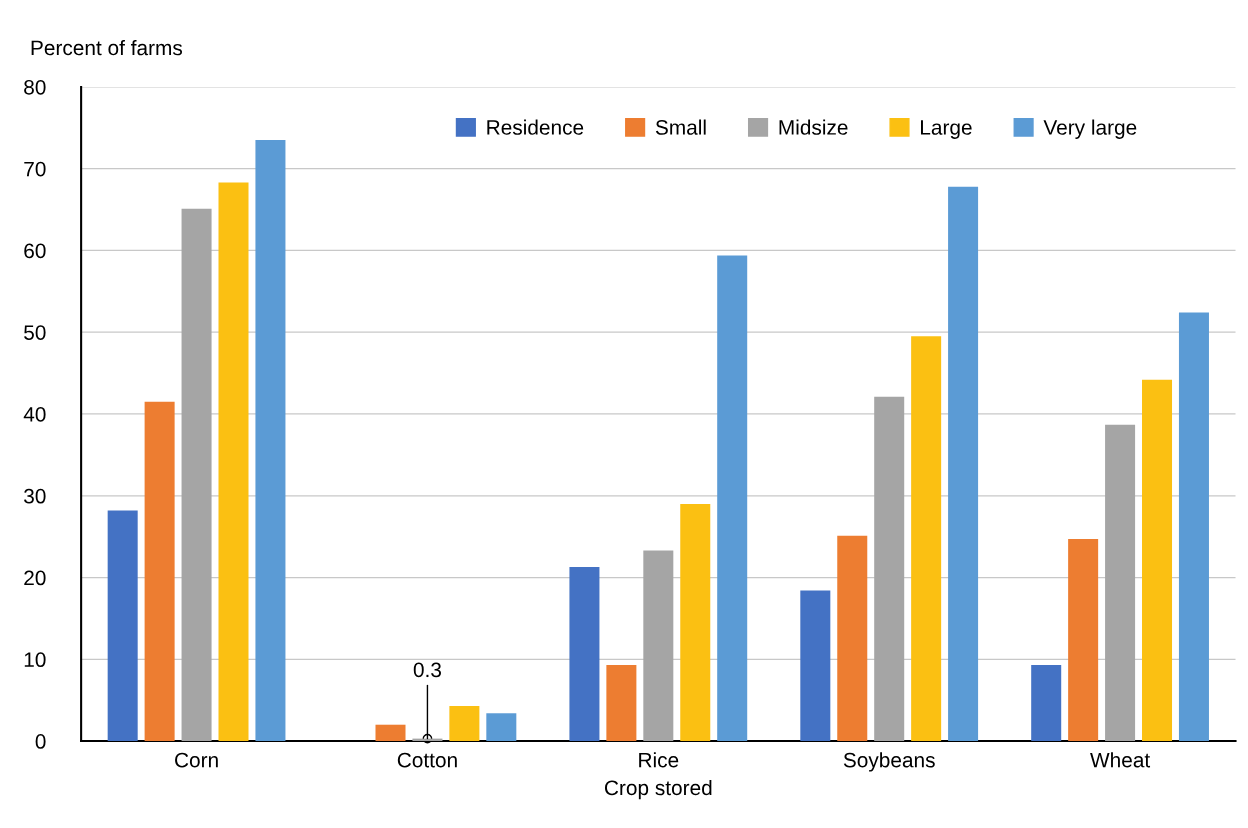 This screenshot has height=828, width=1248. What do you see at coordinates (659, 760) in the screenshot?
I see `x-tick-label: Rice` at bounding box center [659, 760].